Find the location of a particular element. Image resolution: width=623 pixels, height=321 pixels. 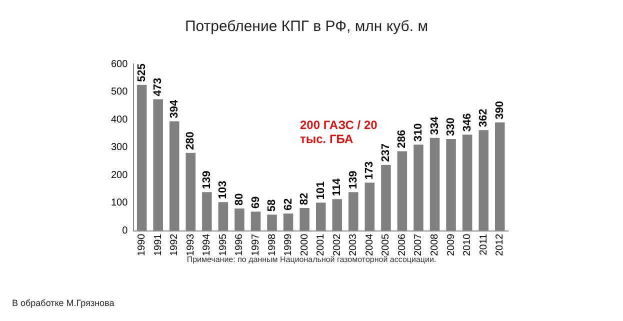

x-tick-label: 2012 is located at coordinates (500, 244).